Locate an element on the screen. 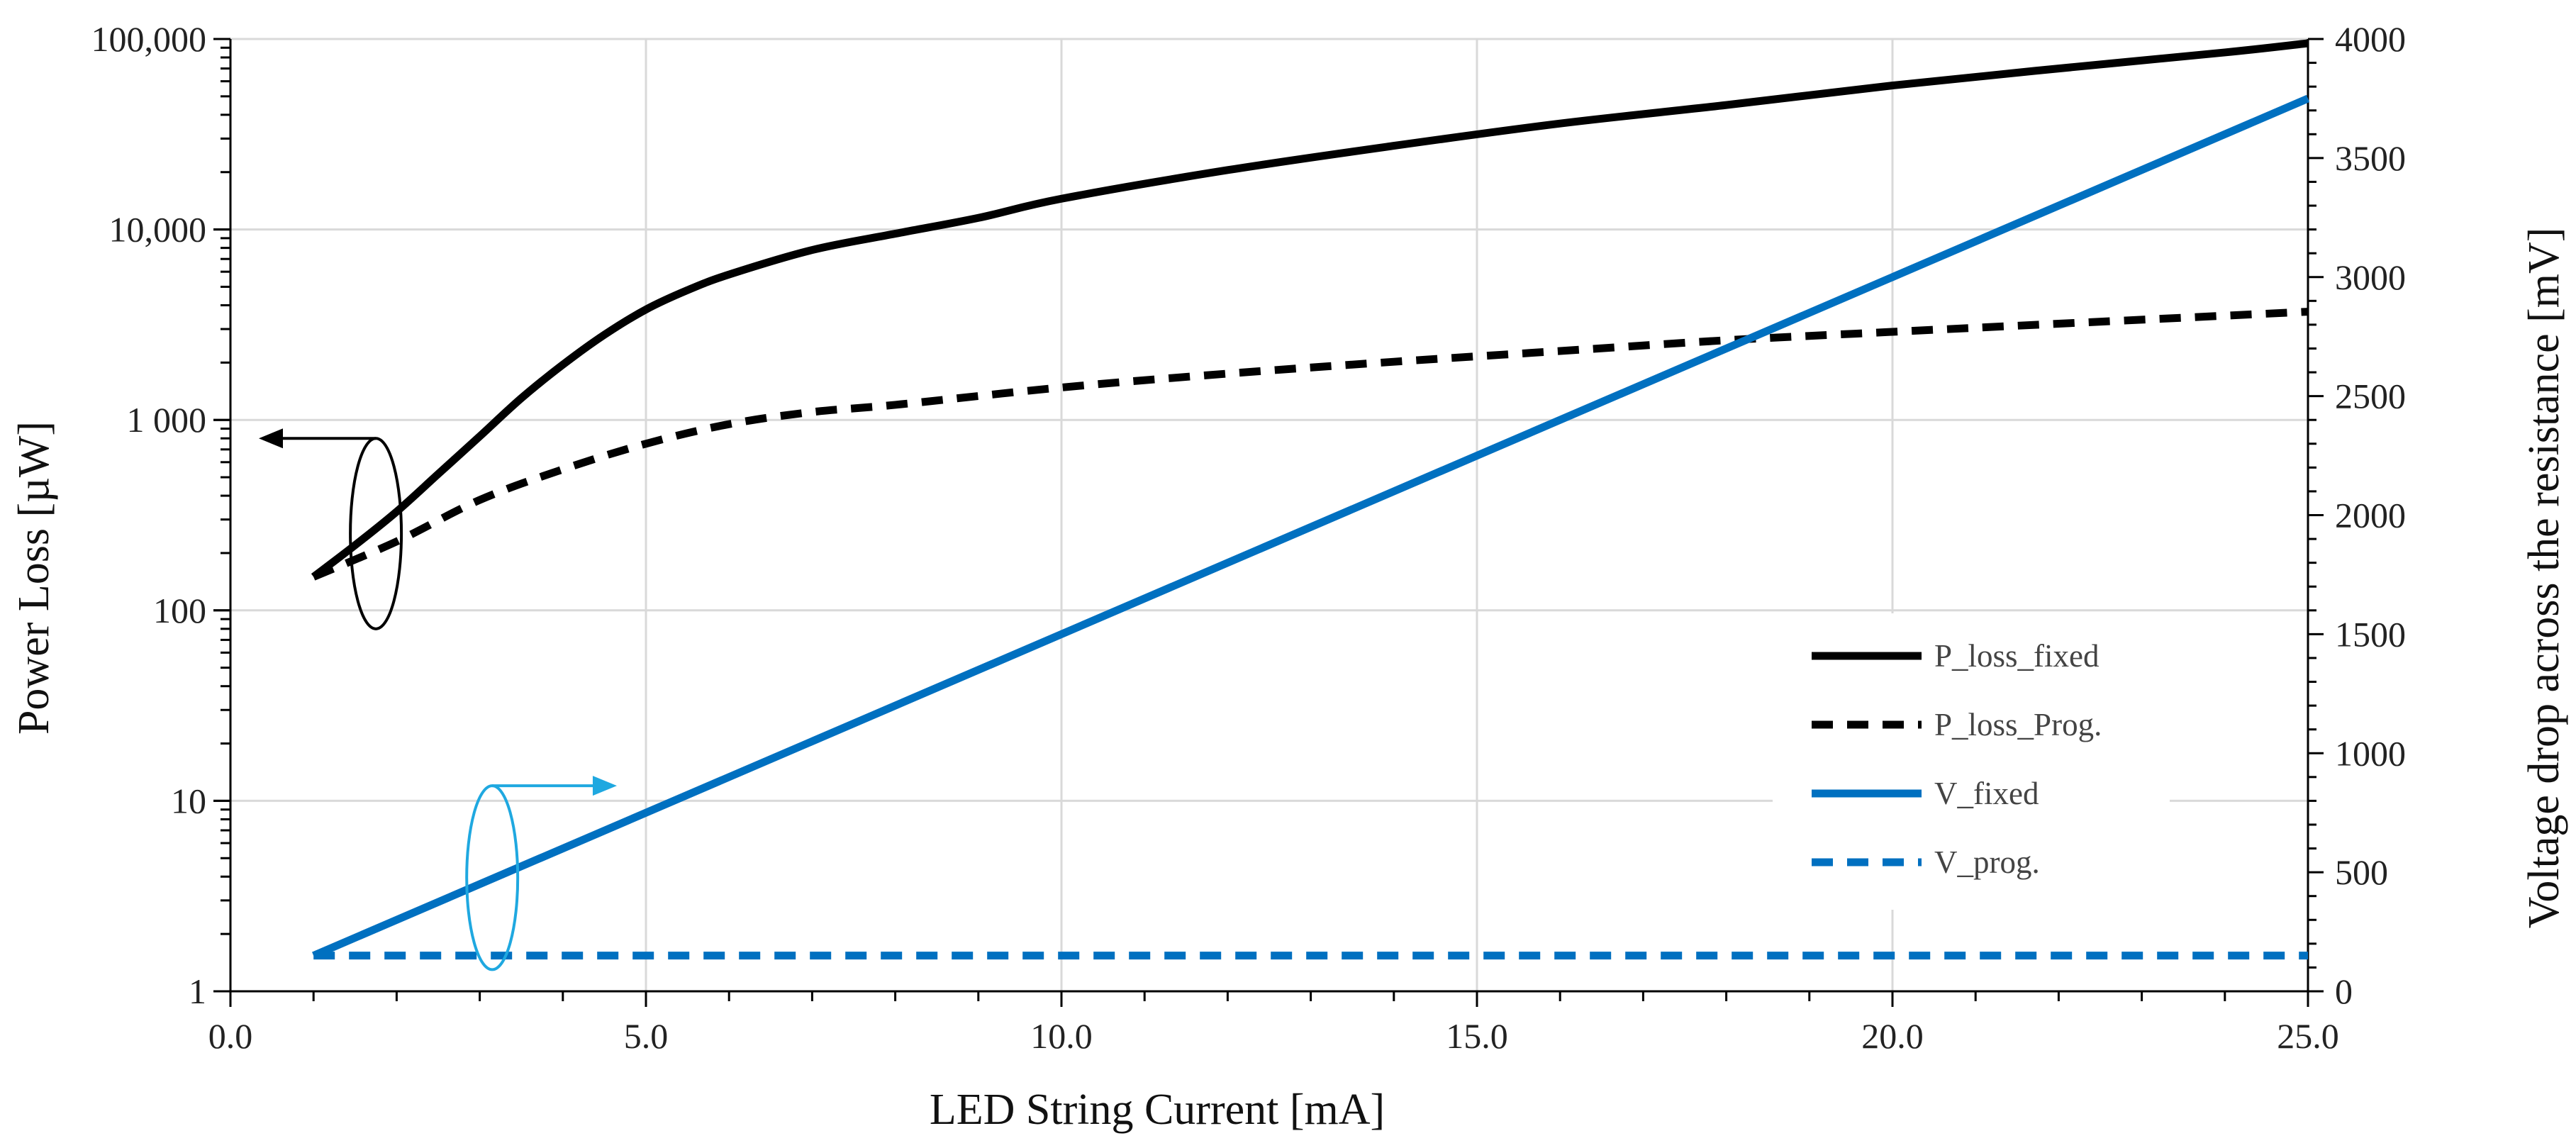 Image resolution: width=2576 pixels, height=1148 pixels. right-tick-label: 3500 is located at coordinates (2370, 158).